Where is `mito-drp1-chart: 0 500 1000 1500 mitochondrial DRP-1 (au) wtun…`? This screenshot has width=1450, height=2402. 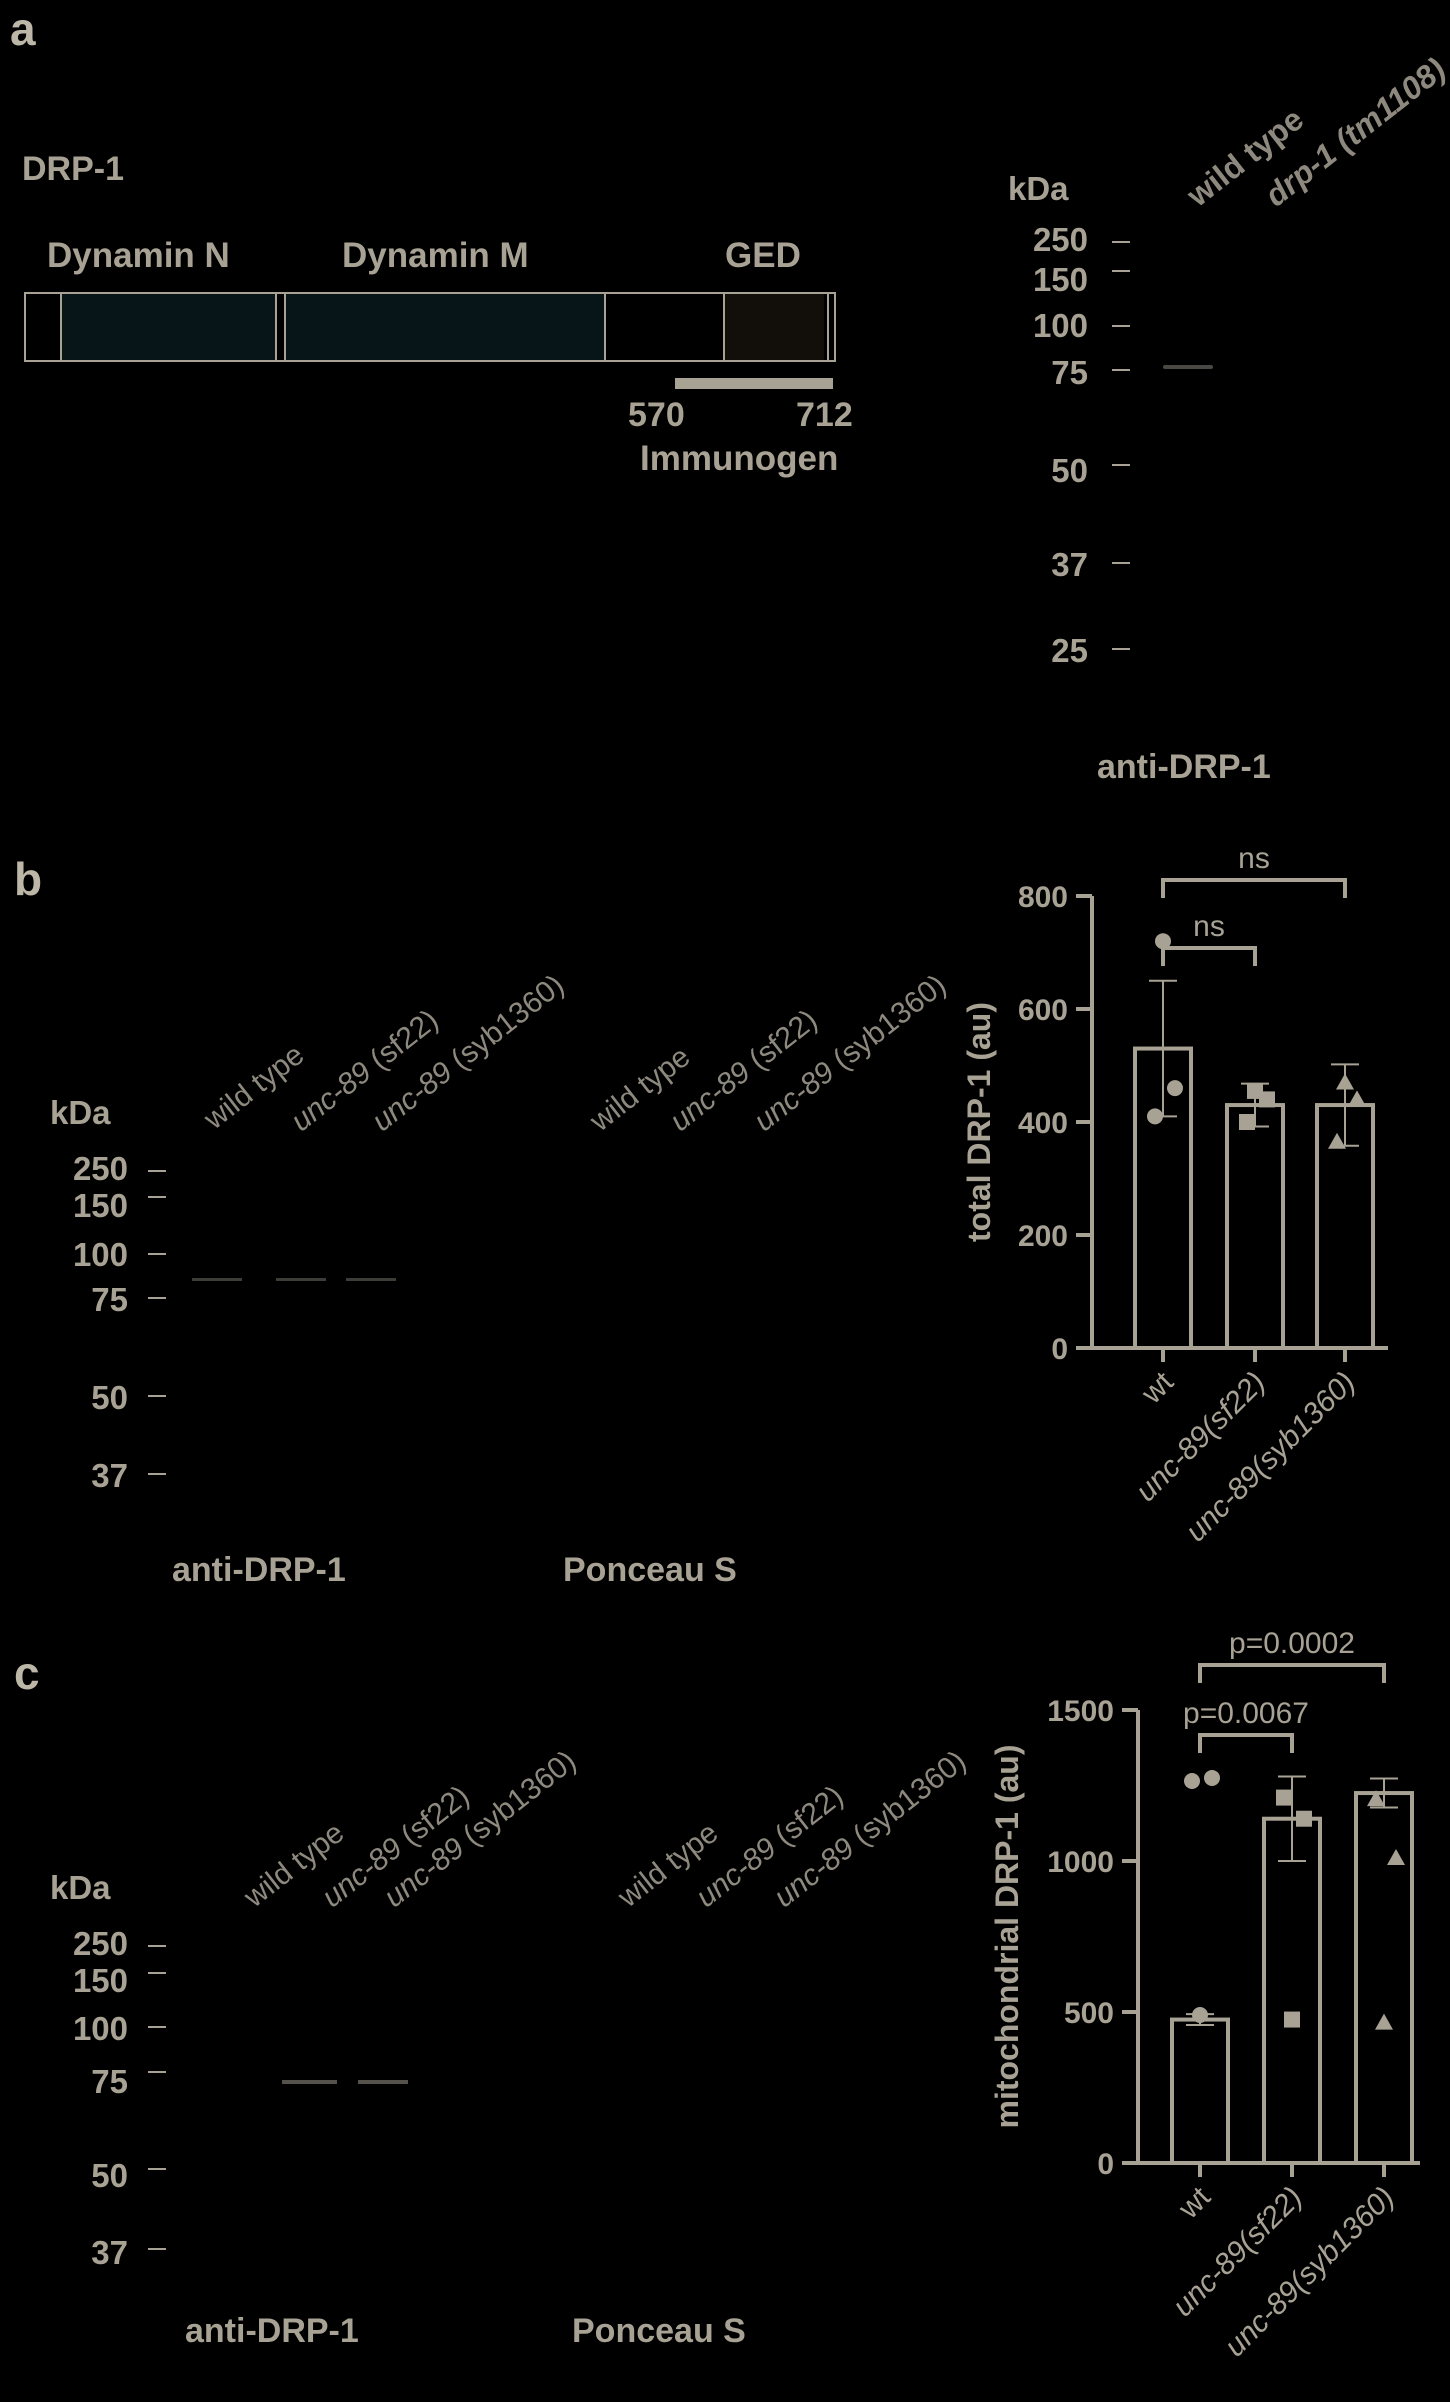
mito-drp1-chart: 0 500 1000 1500 mitochondrial DRP-1 (au) wtun… is located at coordinates (1204, 1995).